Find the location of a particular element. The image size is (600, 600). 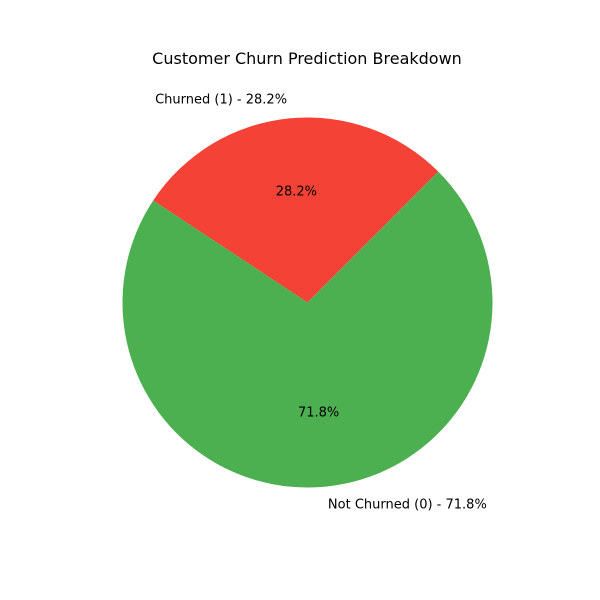

pct-label-0: 28.2% is located at coordinates (296, 192).